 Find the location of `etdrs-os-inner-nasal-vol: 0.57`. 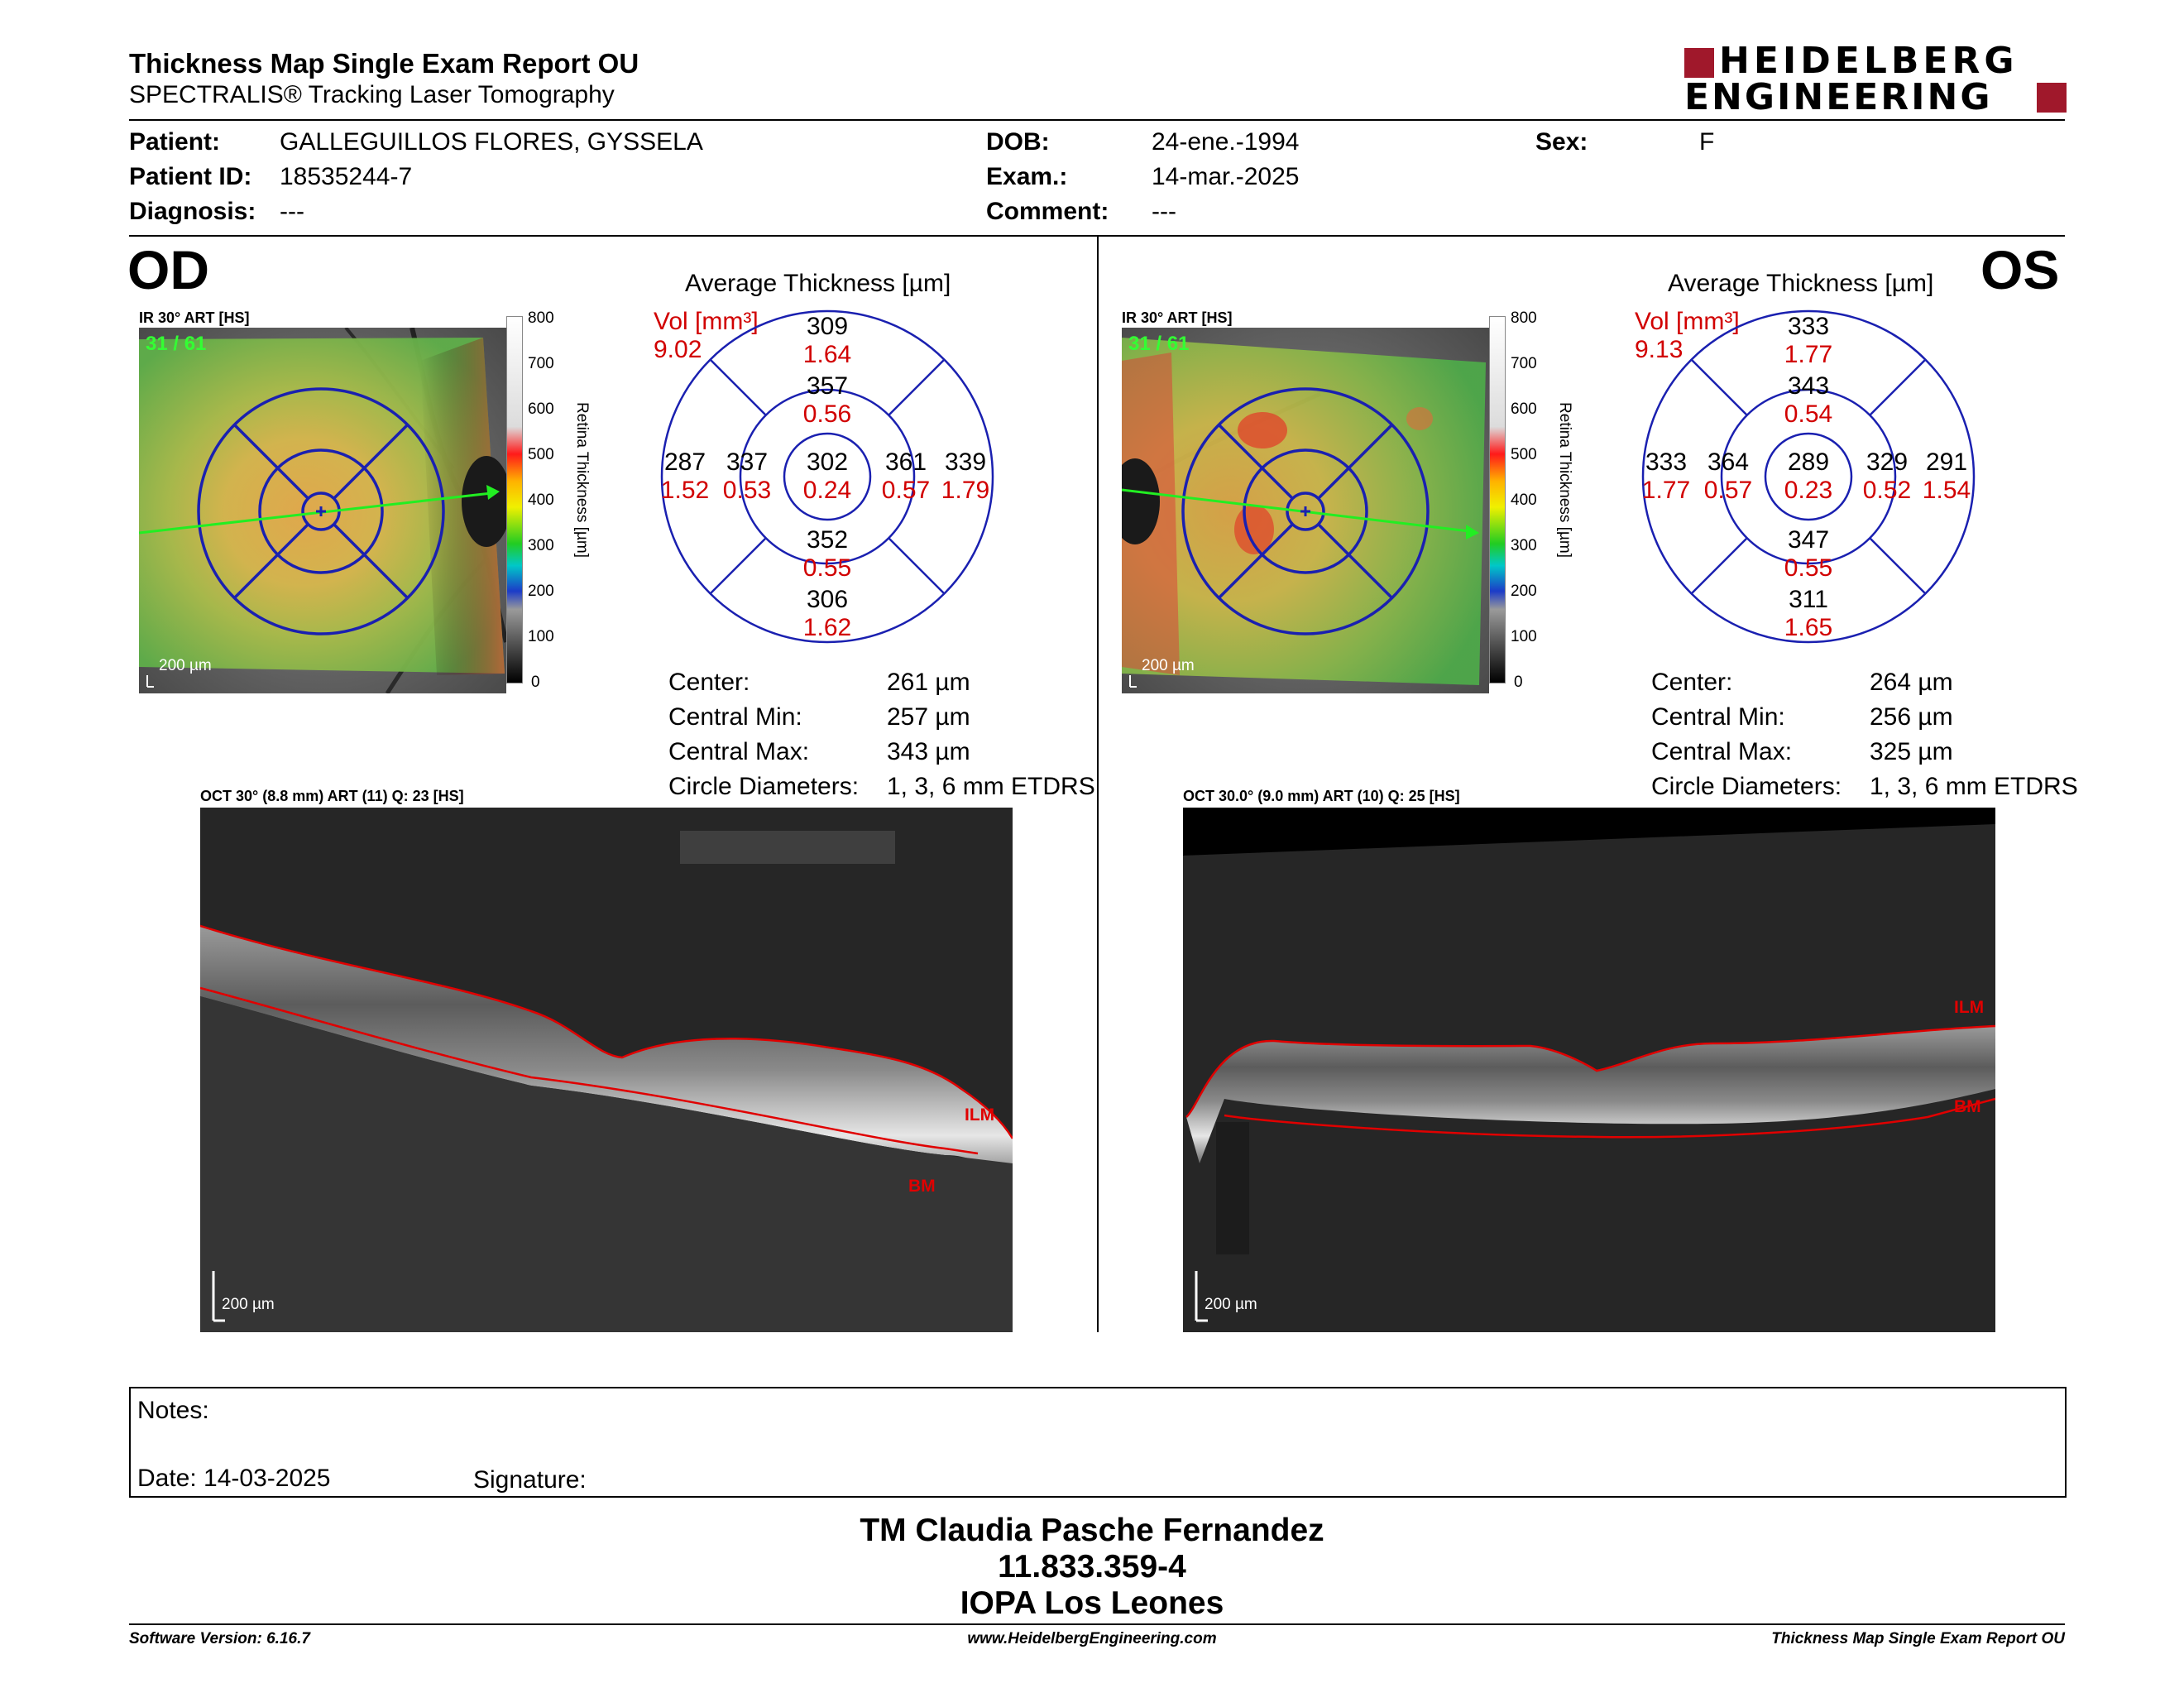

etdrs-os-inner-nasal-vol: 0.57 is located at coordinates (1728, 490).